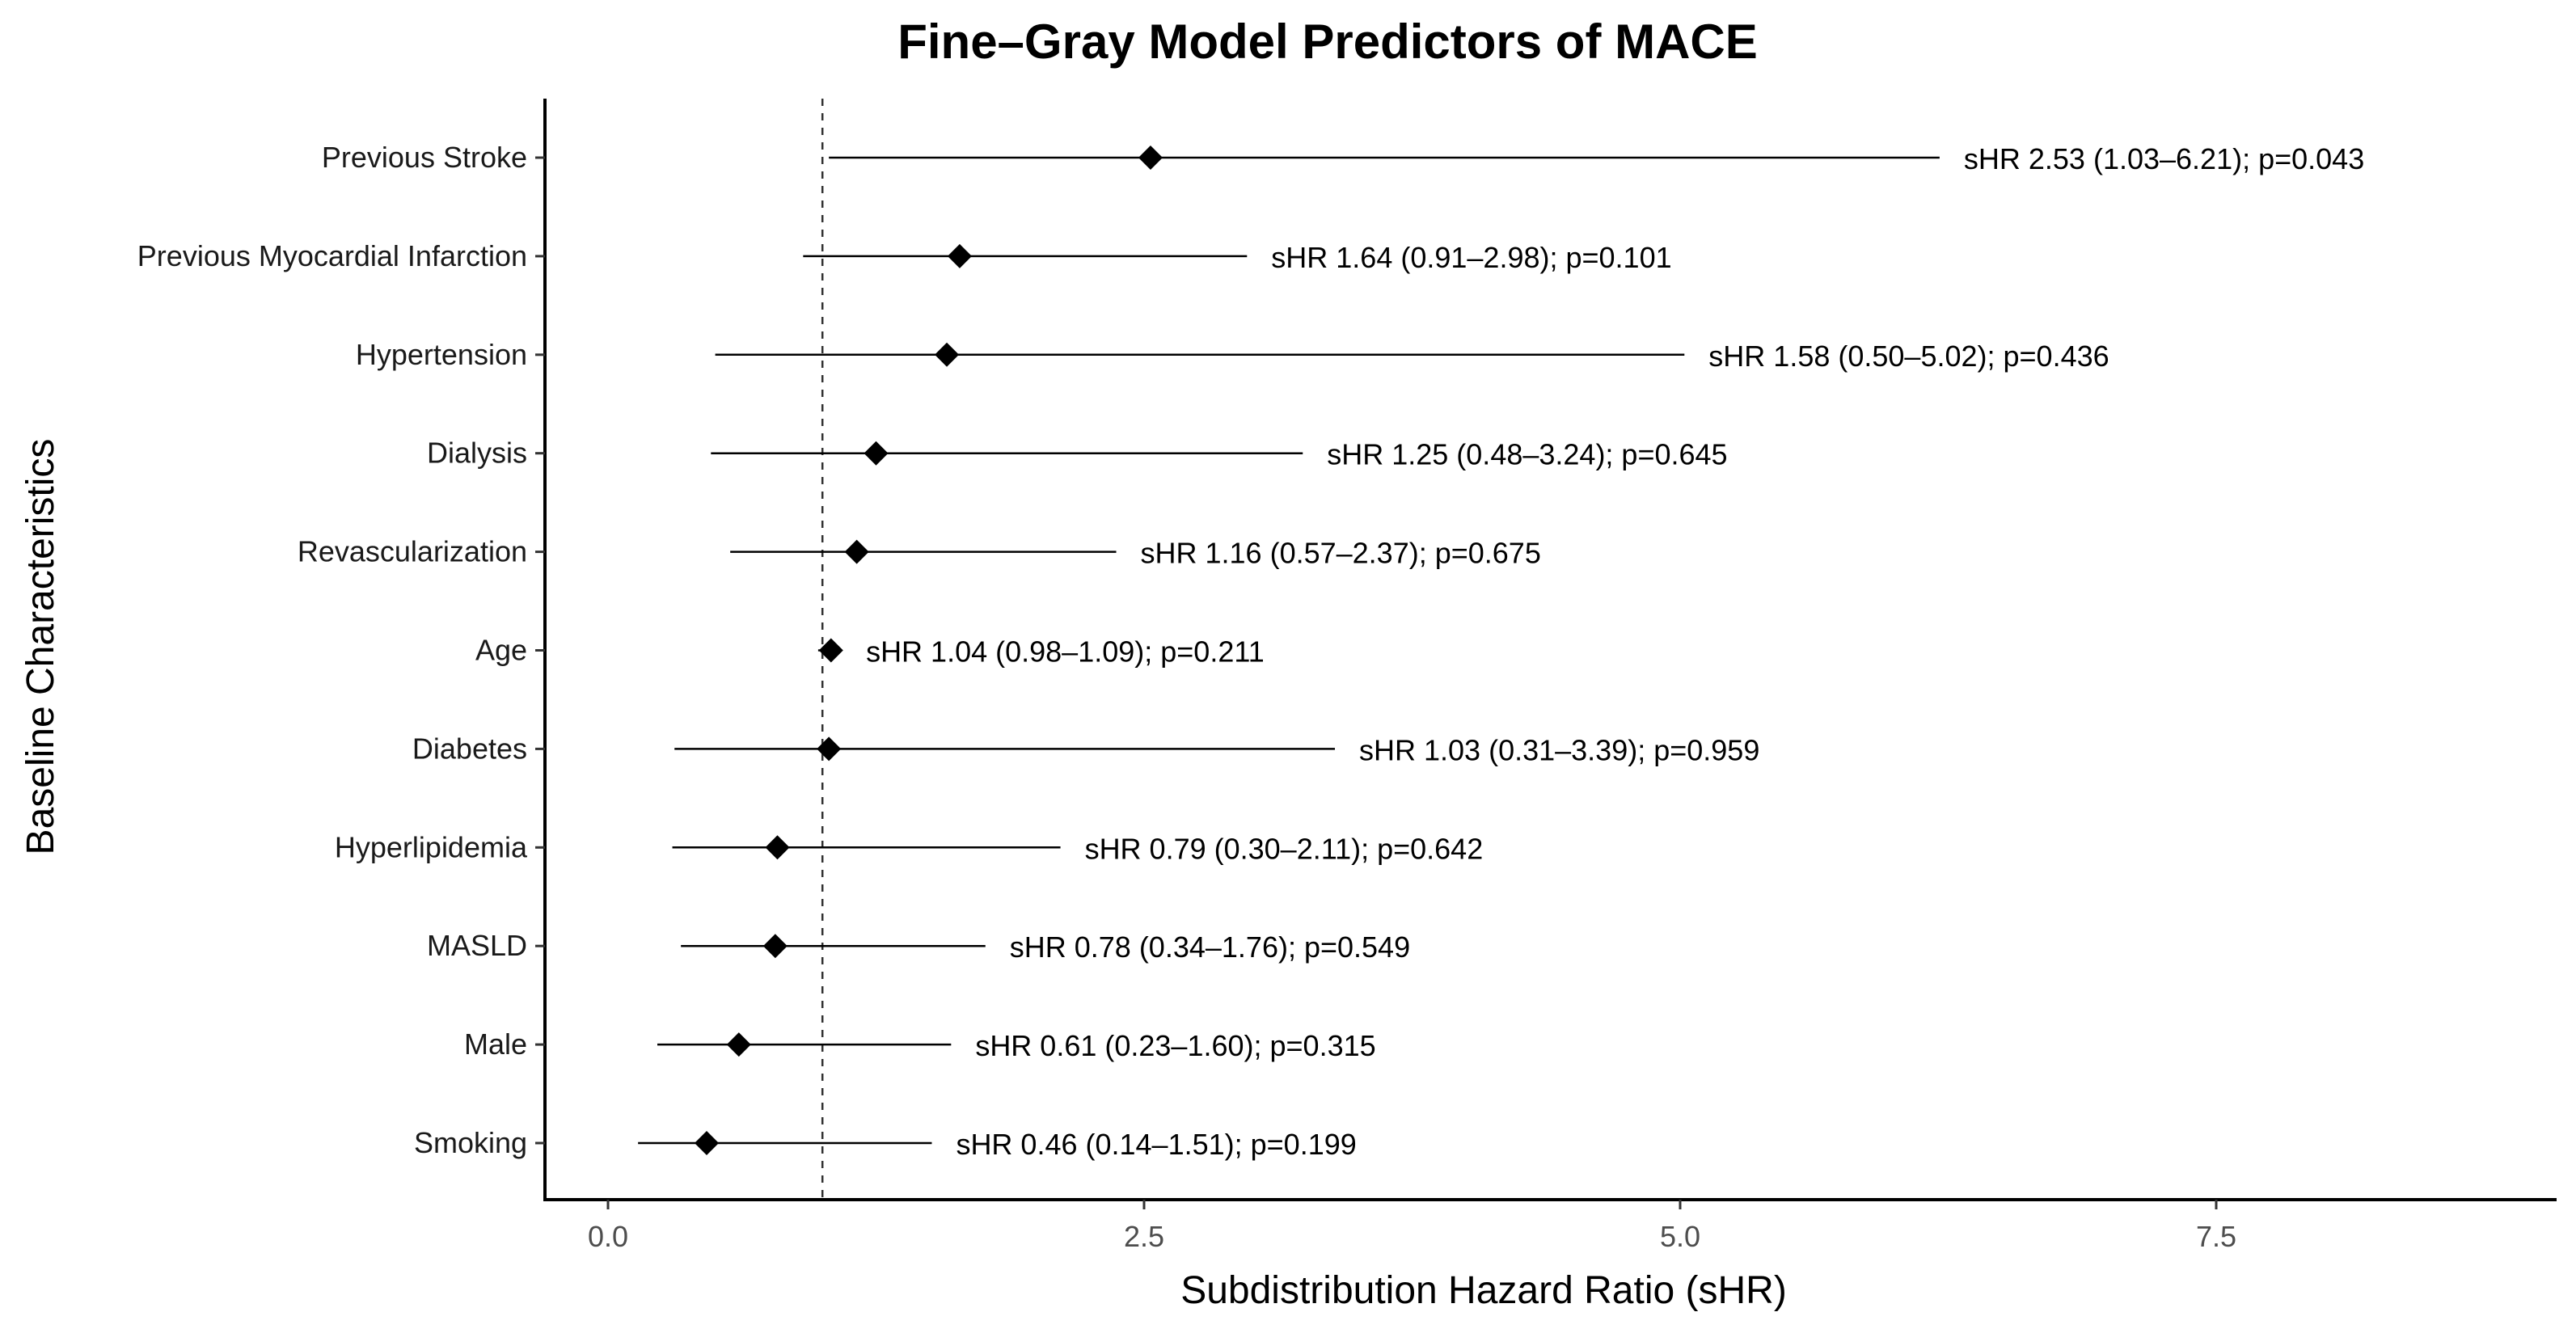  Describe the element at coordinates (1065, 652) in the screenshot. I see `row-annotation: sHR 1.04 (0.98–1.09); p=0.211` at that location.